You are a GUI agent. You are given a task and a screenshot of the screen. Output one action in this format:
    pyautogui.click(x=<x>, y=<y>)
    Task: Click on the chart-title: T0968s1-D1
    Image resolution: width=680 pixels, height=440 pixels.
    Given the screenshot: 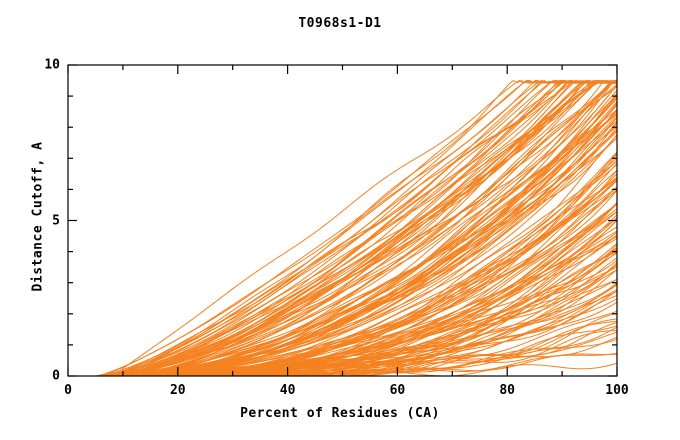 What is the action you would take?
    pyautogui.click(x=340, y=23)
    